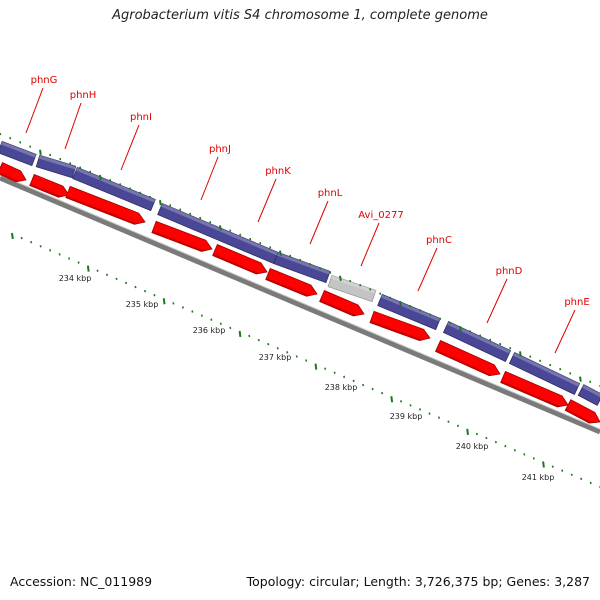 Image resolution: width=600 pixels, height=600 pixels. What do you see at coordinates (83, 95) in the screenshot?
I see `gene-label: phnH` at bounding box center [83, 95].